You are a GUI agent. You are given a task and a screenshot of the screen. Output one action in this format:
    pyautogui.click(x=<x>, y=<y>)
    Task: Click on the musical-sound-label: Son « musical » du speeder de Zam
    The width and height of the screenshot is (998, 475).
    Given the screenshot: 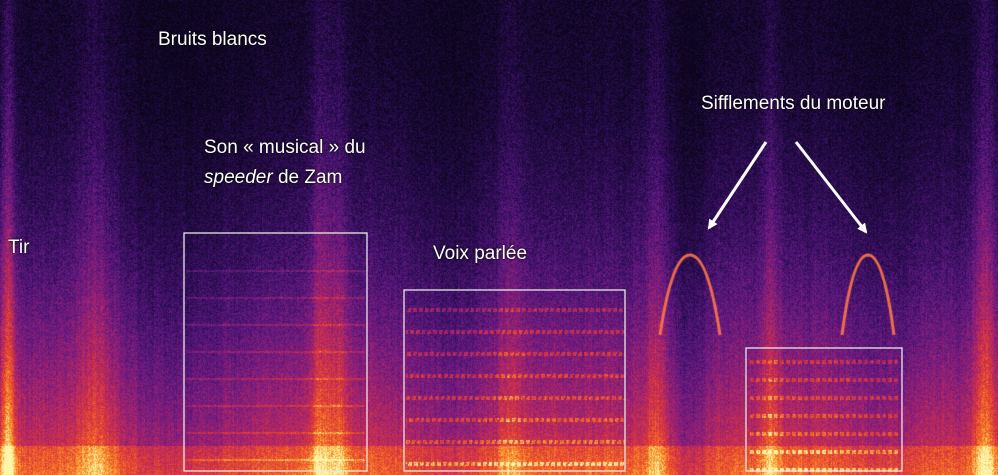 What is the action you would take?
    pyautogui.click(x=285, y=163)
    